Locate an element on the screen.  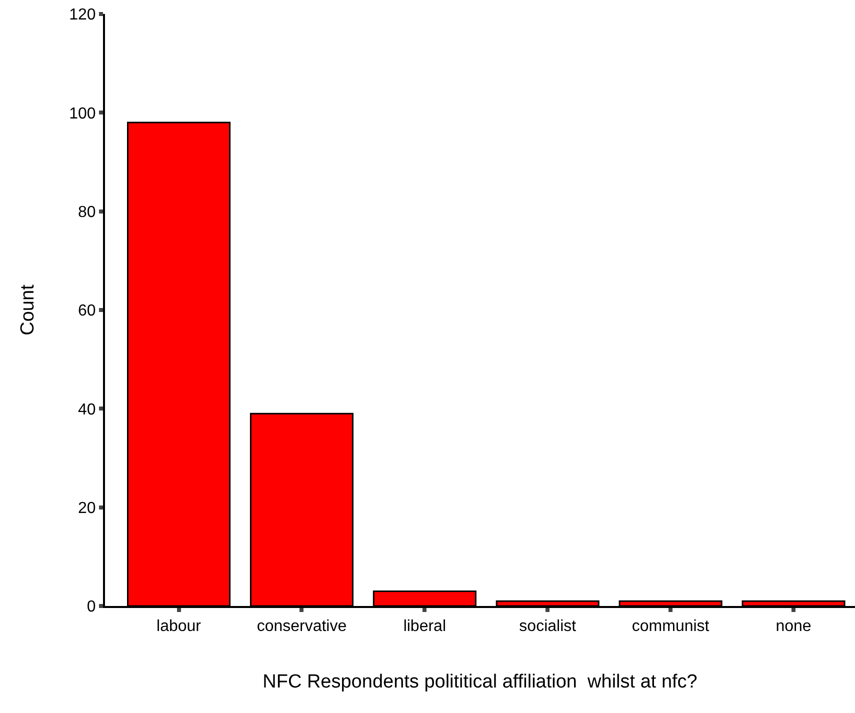
x-tick-label: socialist is located at coordinates (548, 627).